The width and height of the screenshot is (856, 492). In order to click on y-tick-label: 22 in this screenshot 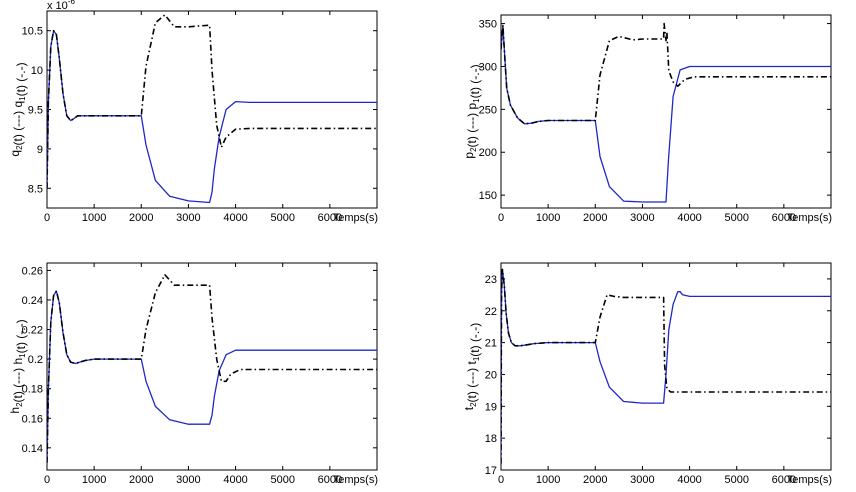, I will do `click(491, 312)`.